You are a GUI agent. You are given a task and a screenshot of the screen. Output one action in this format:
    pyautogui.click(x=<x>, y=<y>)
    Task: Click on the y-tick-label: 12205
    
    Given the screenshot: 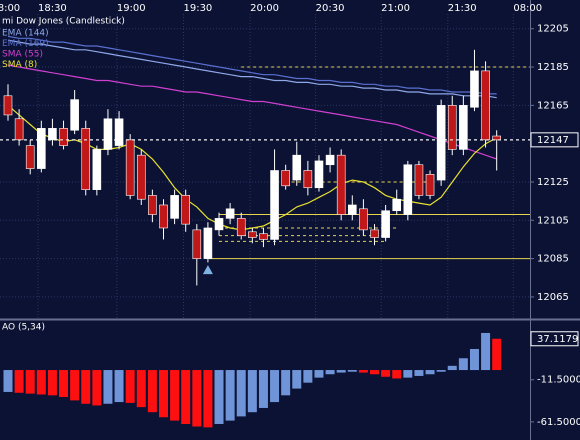 What is the action you would take?
    pyautogui.click(x=553, y=29)
    